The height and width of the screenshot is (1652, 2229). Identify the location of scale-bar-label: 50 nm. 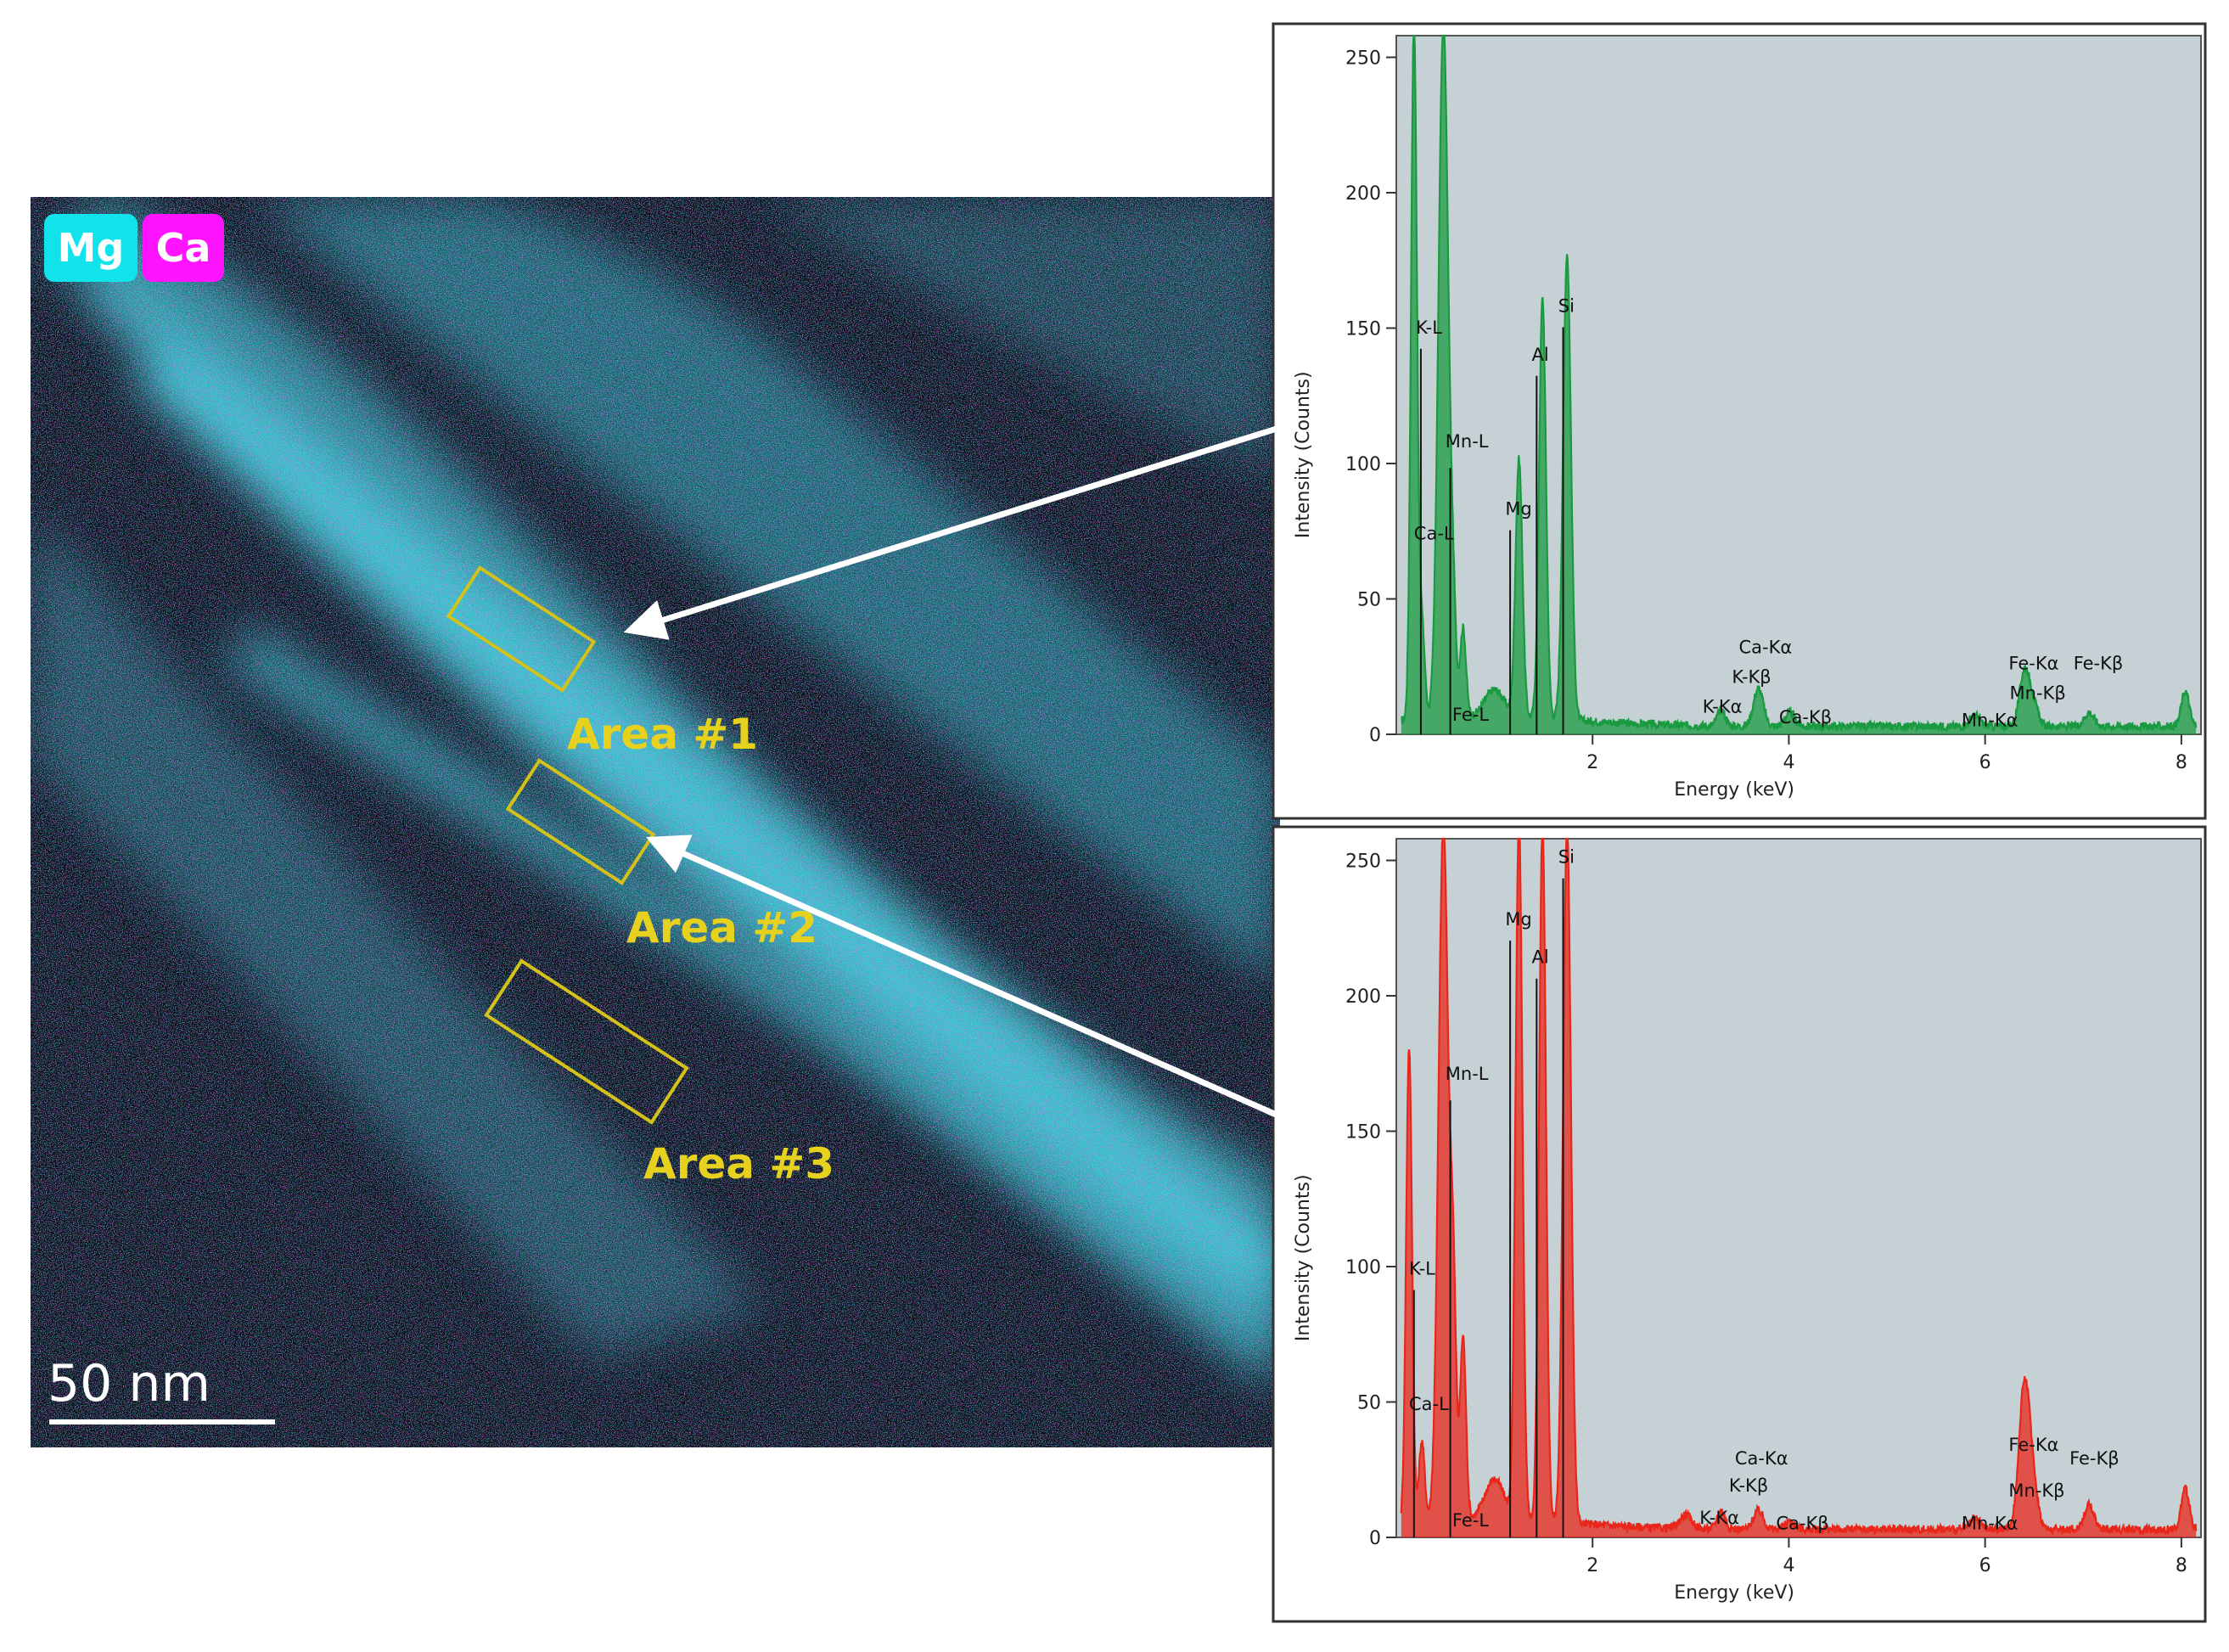
(129, 1384).